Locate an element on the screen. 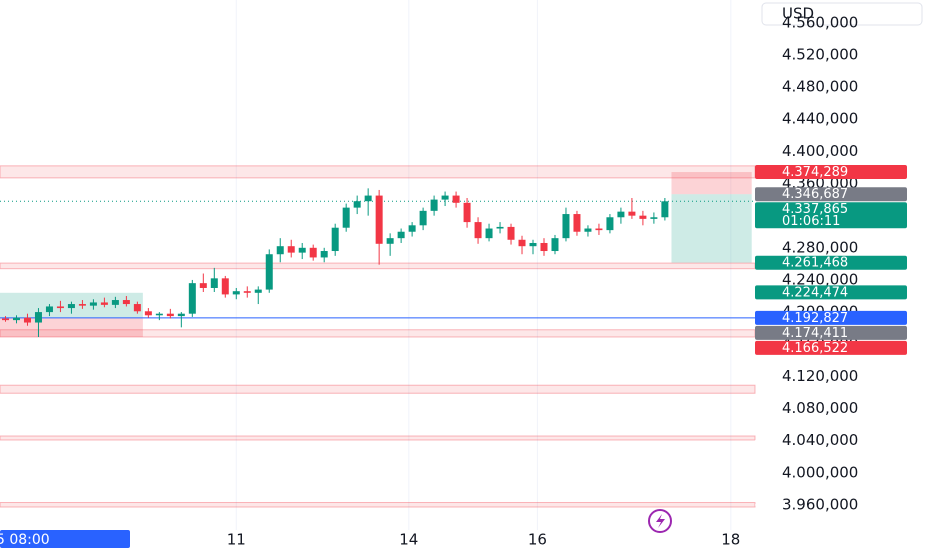 Image resolution: width=932 pixels, height=550 pixels. y-tick-label: 4.080,000 is located at coordinates (820, 408).